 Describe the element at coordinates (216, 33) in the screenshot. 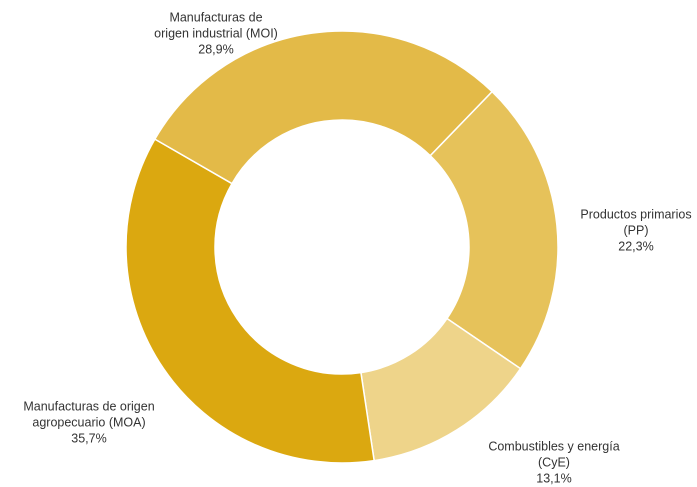

I see `segment-label: origen industrial (MOI)` at that location.